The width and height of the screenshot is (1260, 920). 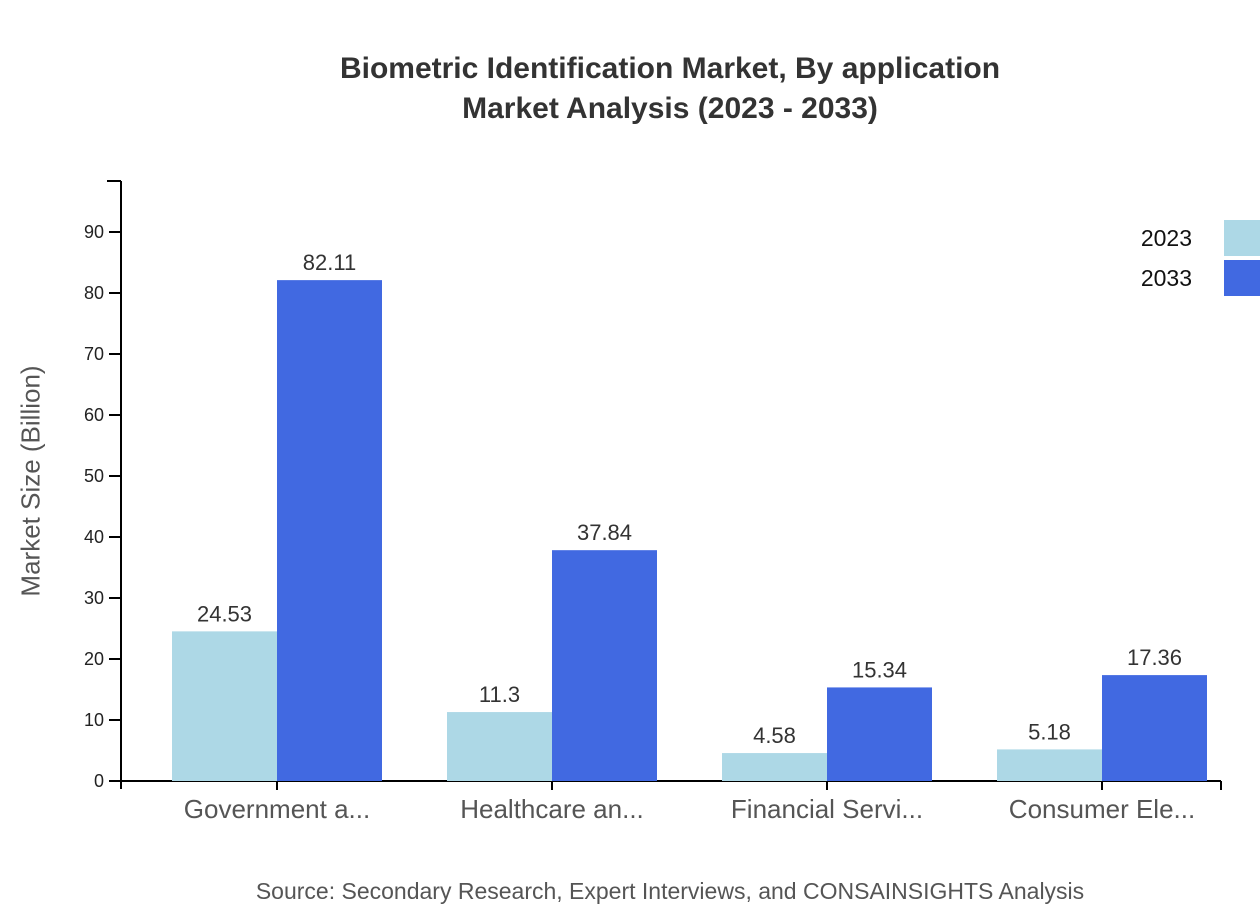 What do you see at coordinates (94, 354) in the screenshot?
I see `y-tick-label: 70` at bounding box center [94, 354].